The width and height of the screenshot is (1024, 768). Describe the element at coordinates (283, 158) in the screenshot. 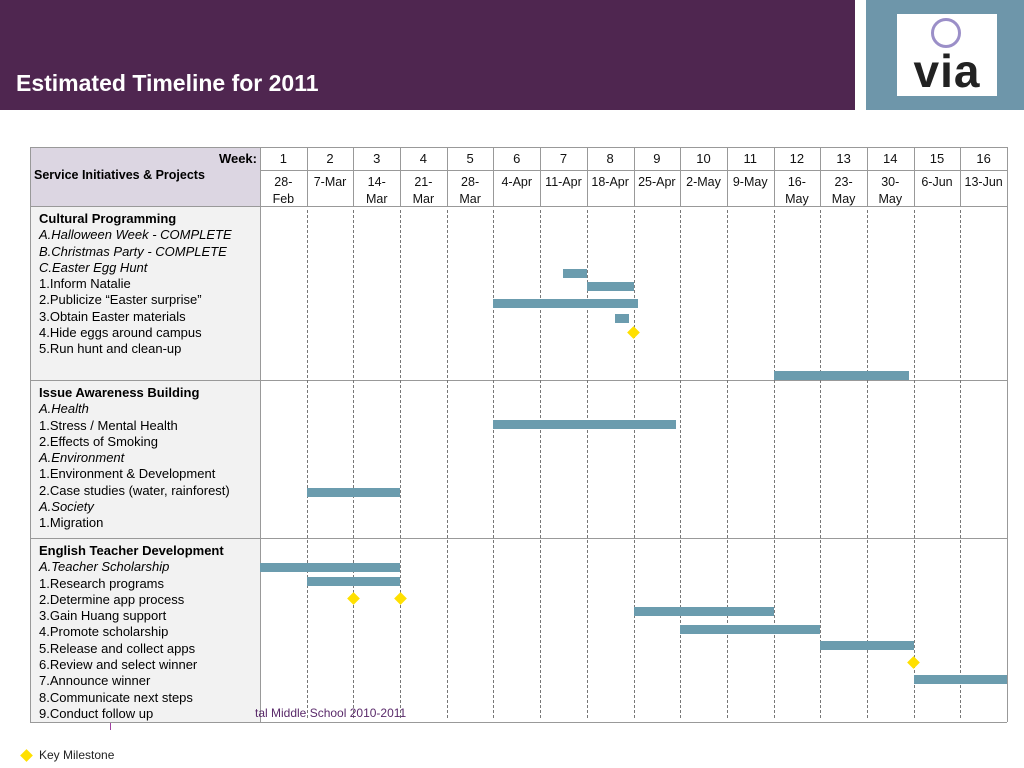

I see `week-number: 1` at that location.